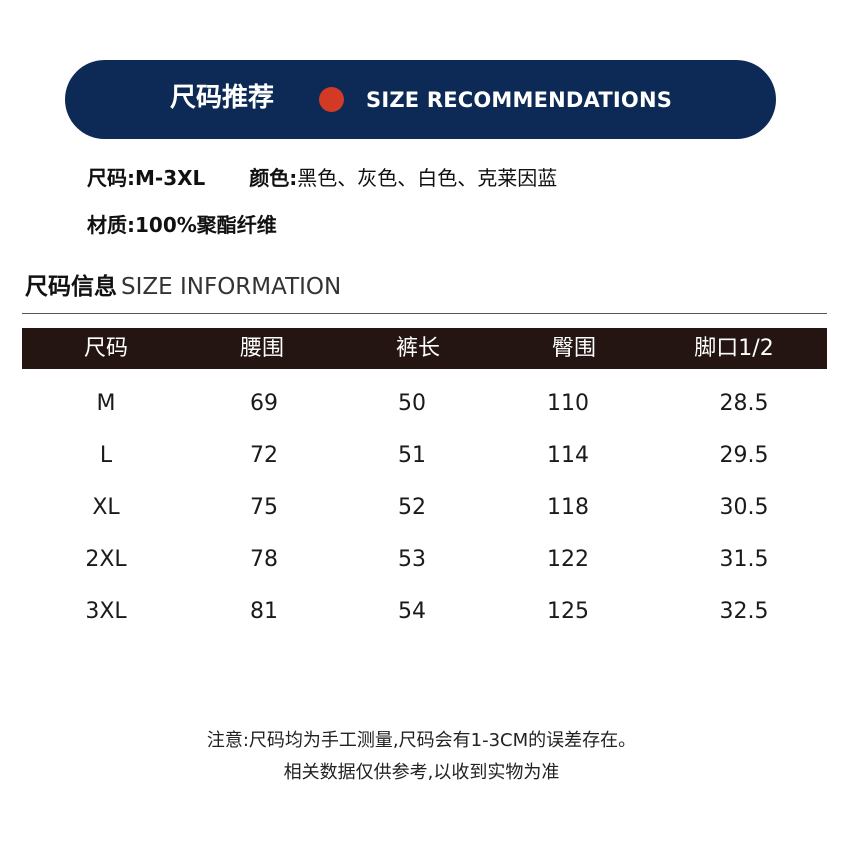 The height and width of the screenshot is (843, 843). Describe the element at coordinates (206, 225) in the screenshot. I see `material-value: 100%聚酯纤维` at that location.